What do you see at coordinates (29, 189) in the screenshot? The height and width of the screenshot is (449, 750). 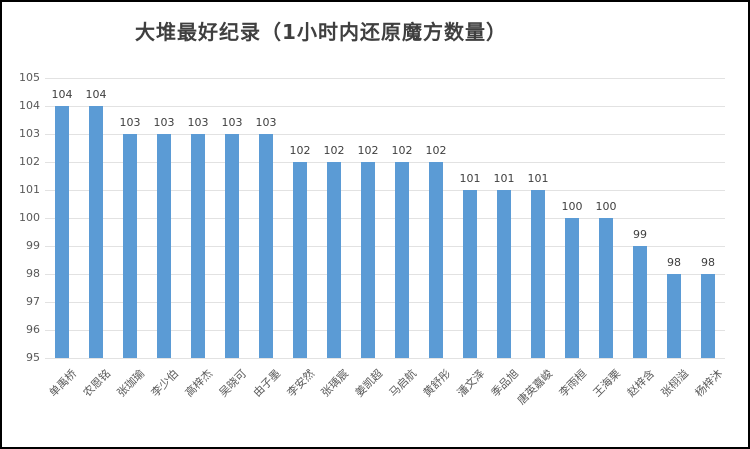 I see `y-axis-tick-label: 101` at bounding box center [29, 189].